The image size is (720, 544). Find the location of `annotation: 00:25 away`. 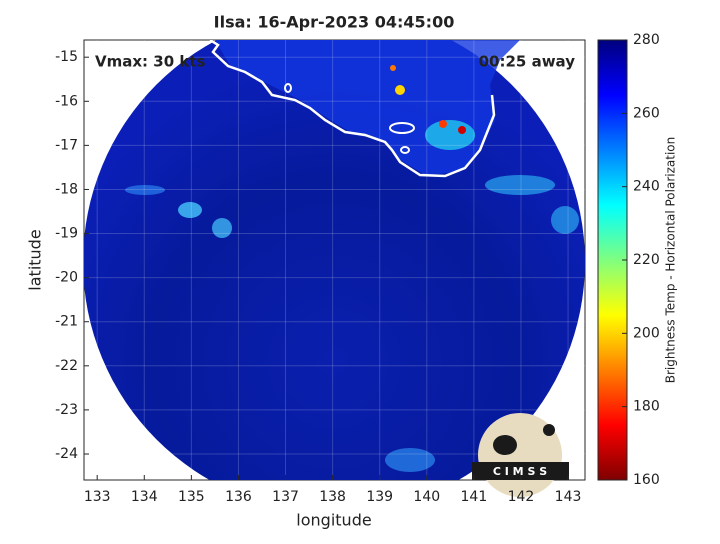

annotation: 00:25 away is located at coordinates (527, 62).